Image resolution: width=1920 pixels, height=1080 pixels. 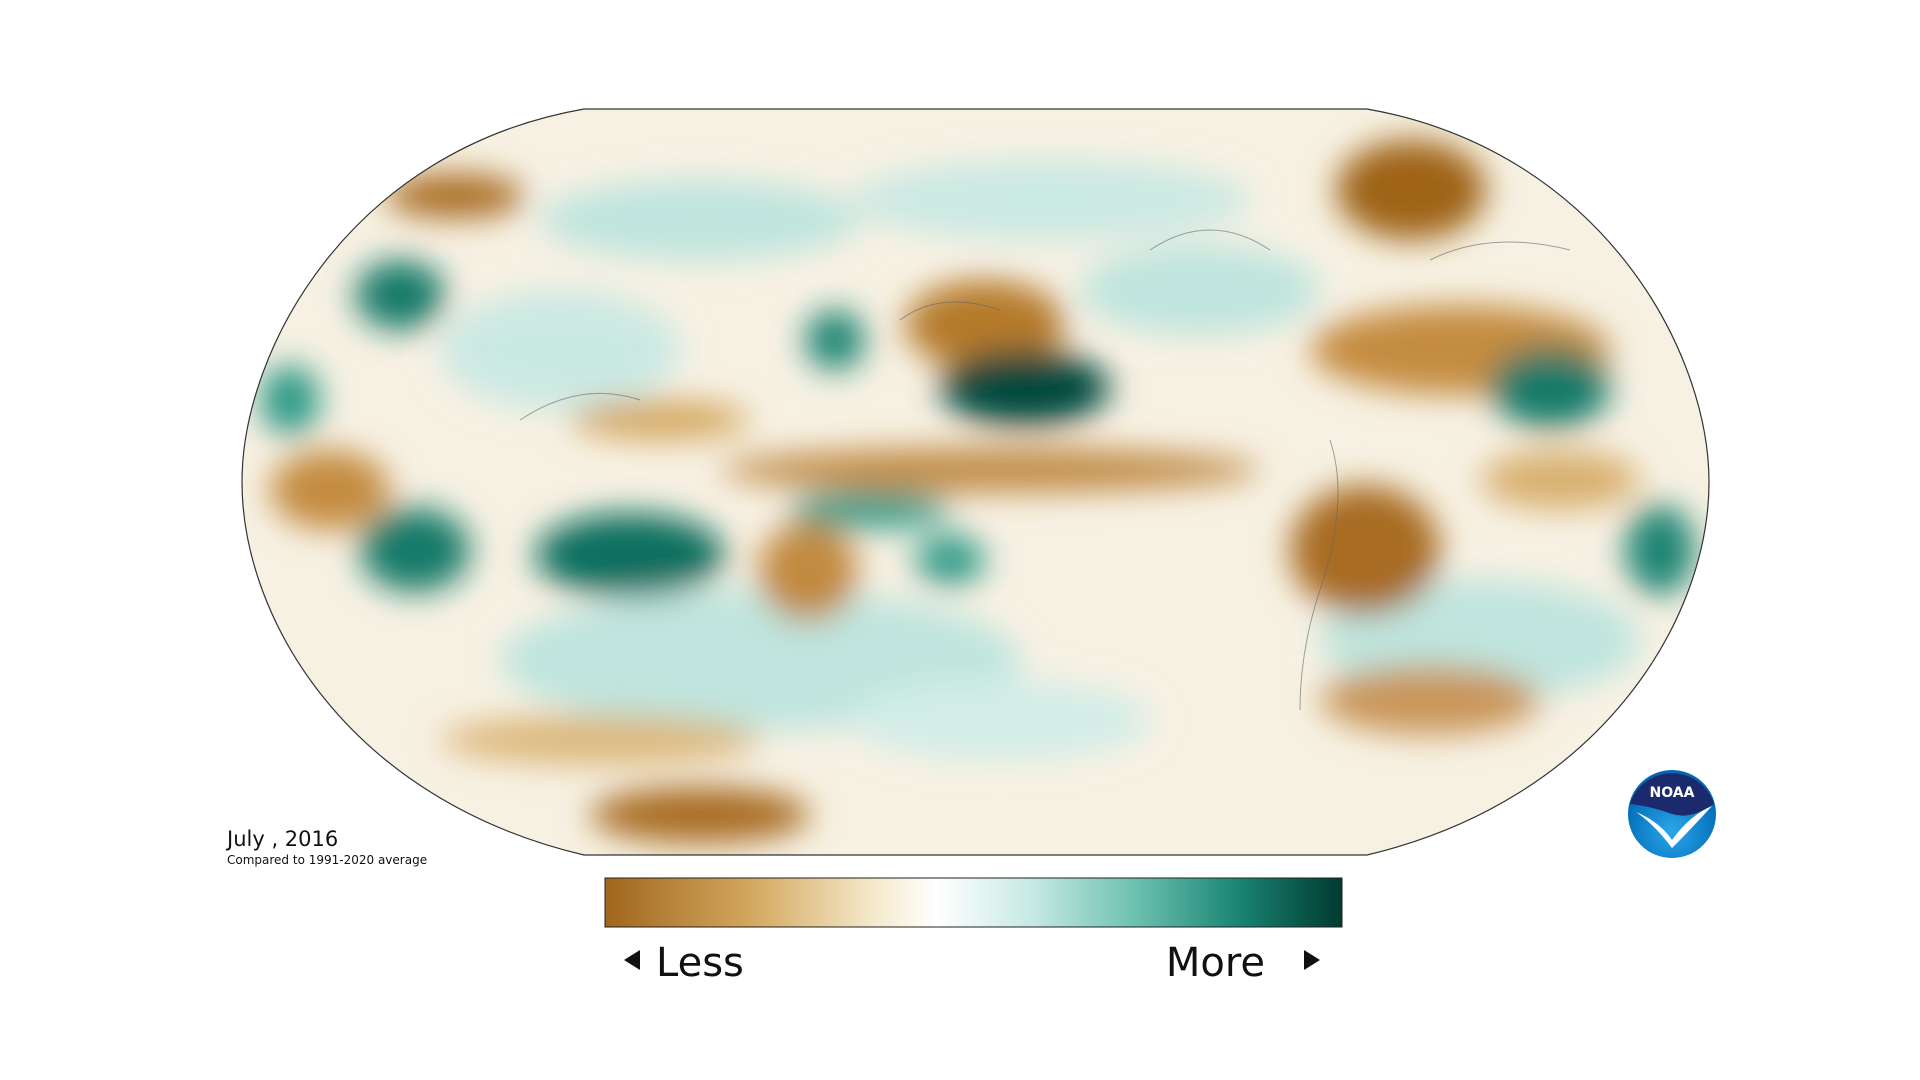 What do you see at coordinates (973, 902) in the screenshot?
I see `color-bar` at bounding box center [973, 902].